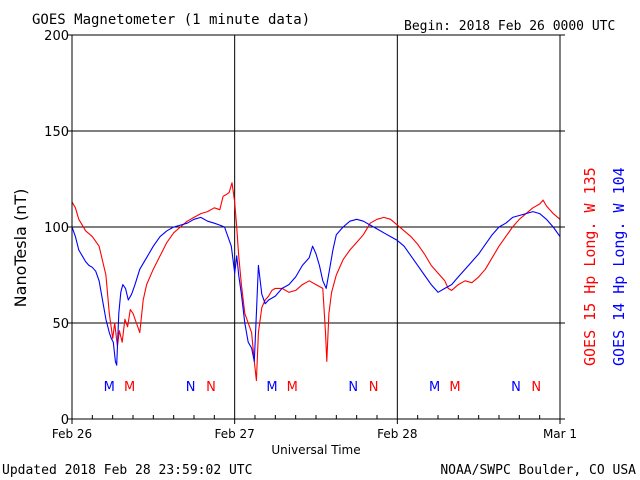  I want to click on x-tick-label: Feb 28, so click(397, 434).